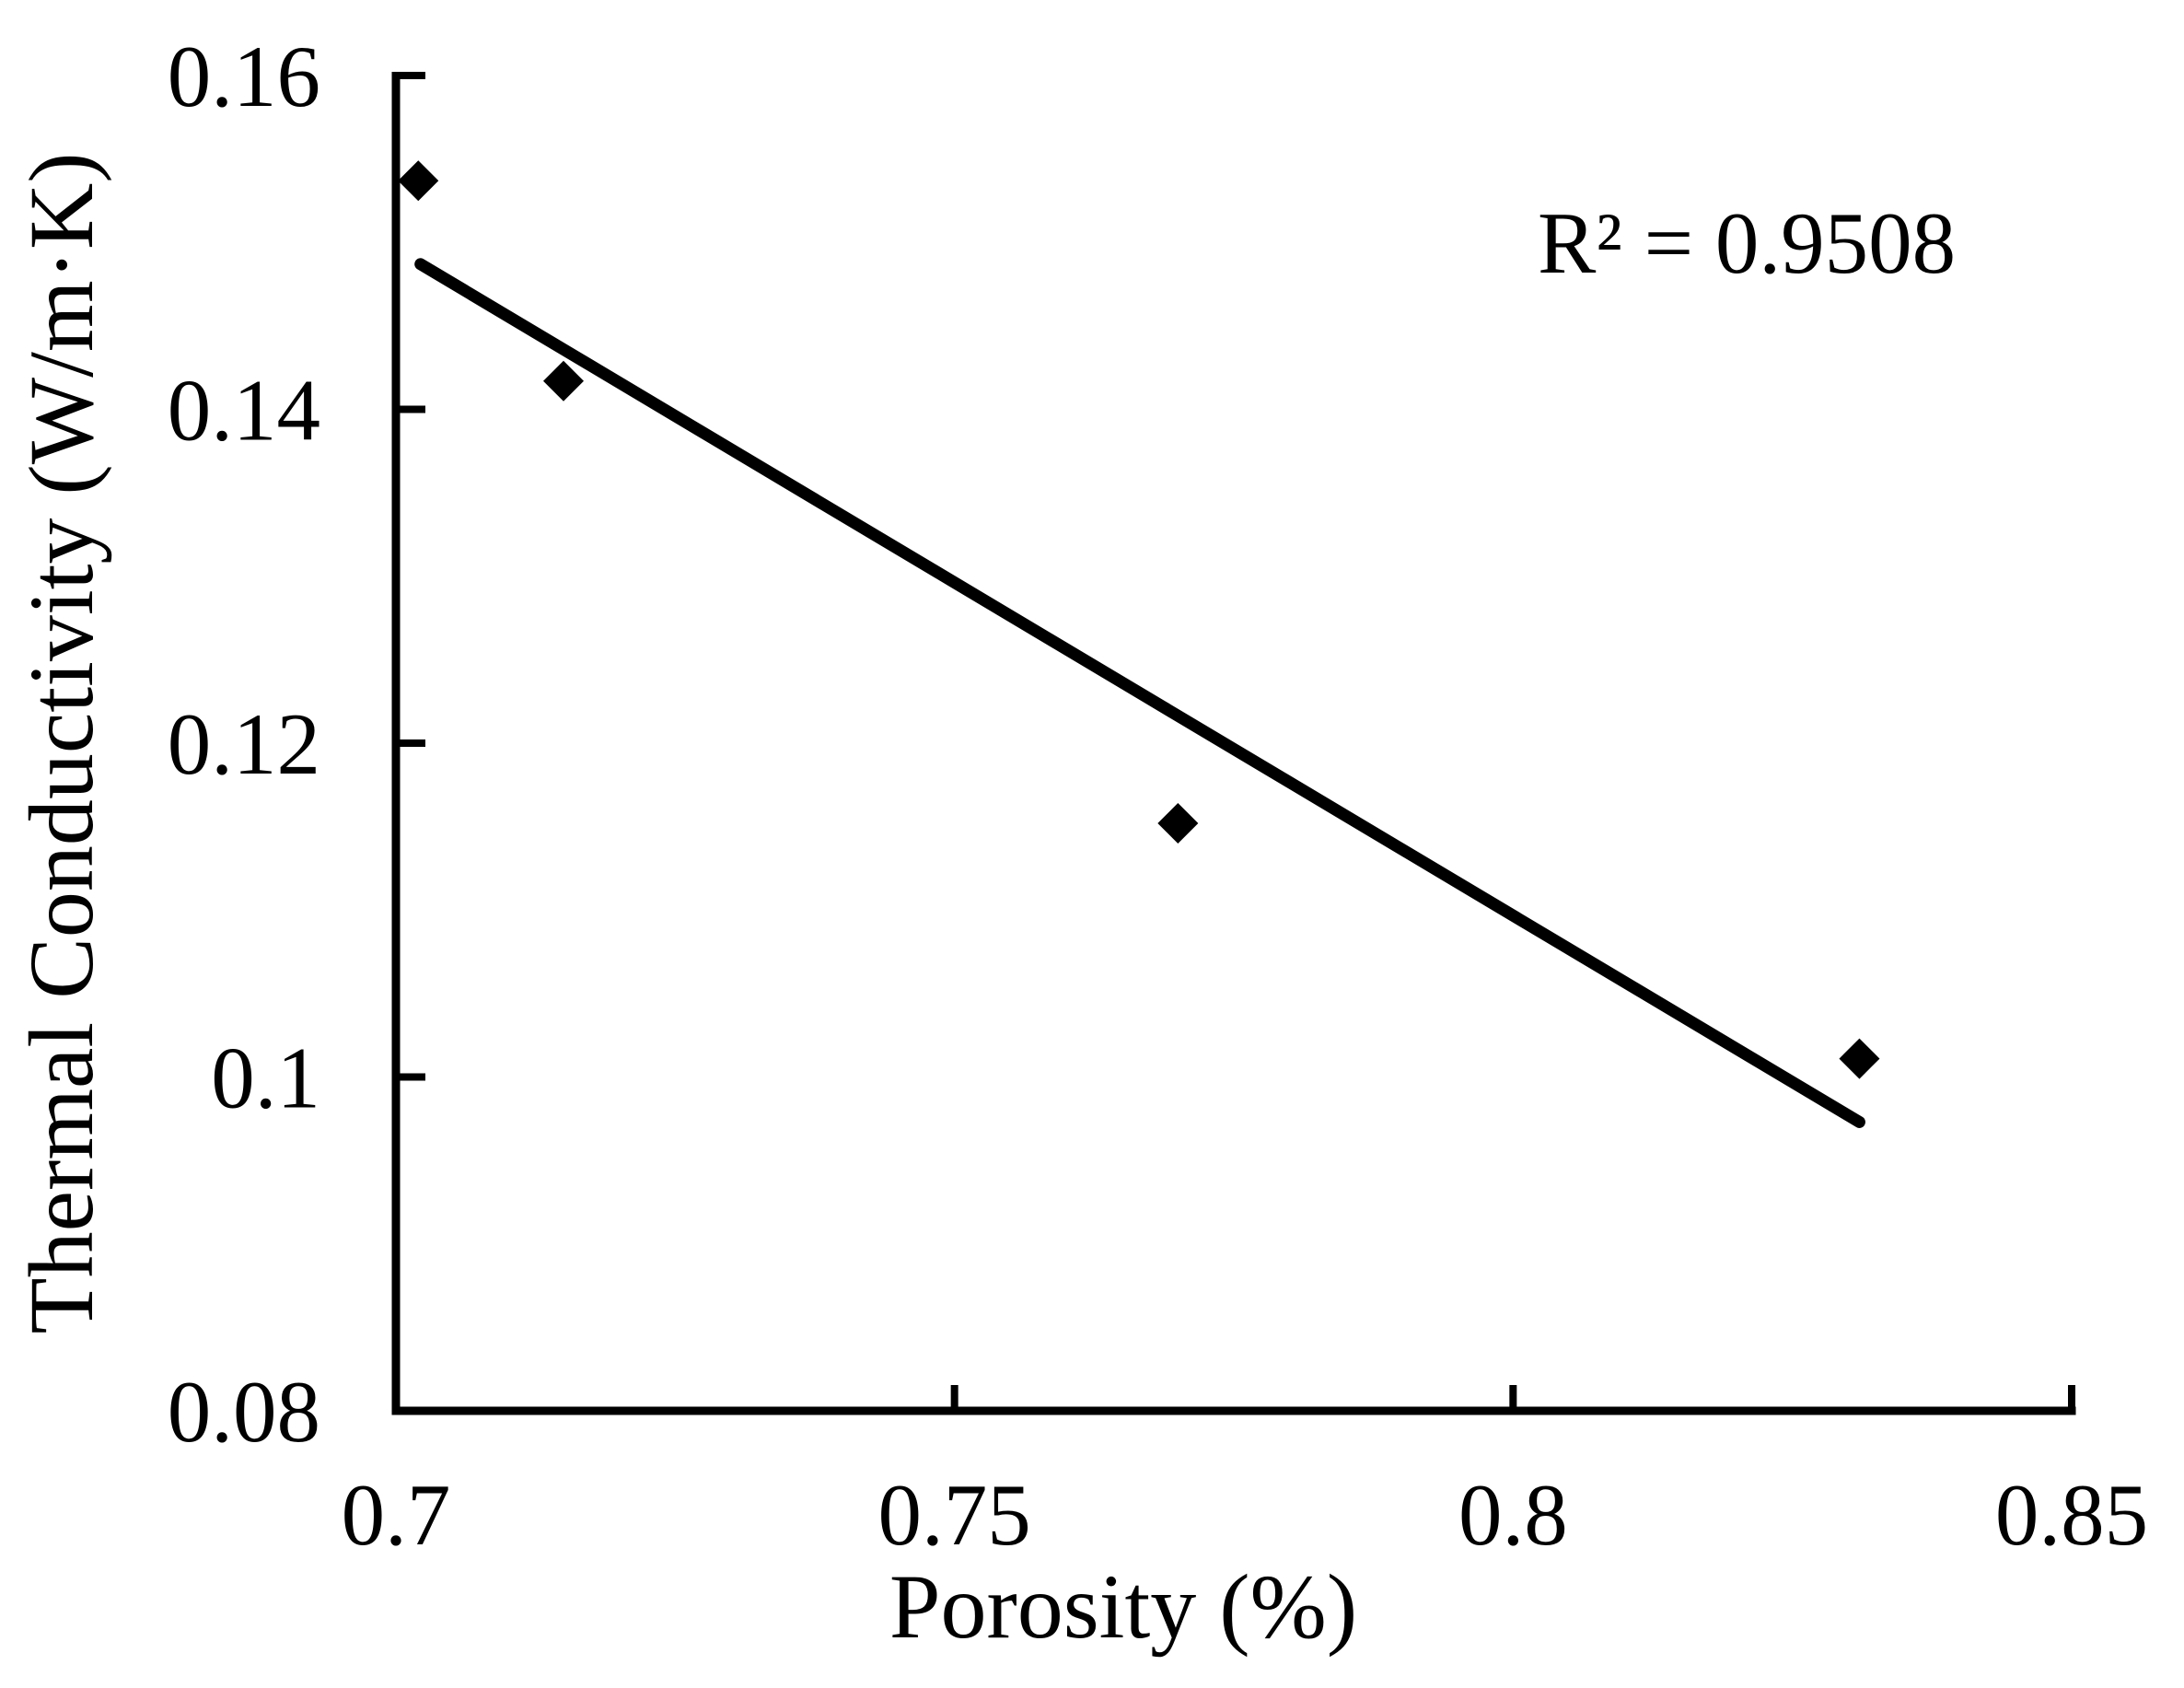 The width and height of the screenshot is (2184, 1688). I want to click on x-tick-label: 0.8, so click(1513, 1515).